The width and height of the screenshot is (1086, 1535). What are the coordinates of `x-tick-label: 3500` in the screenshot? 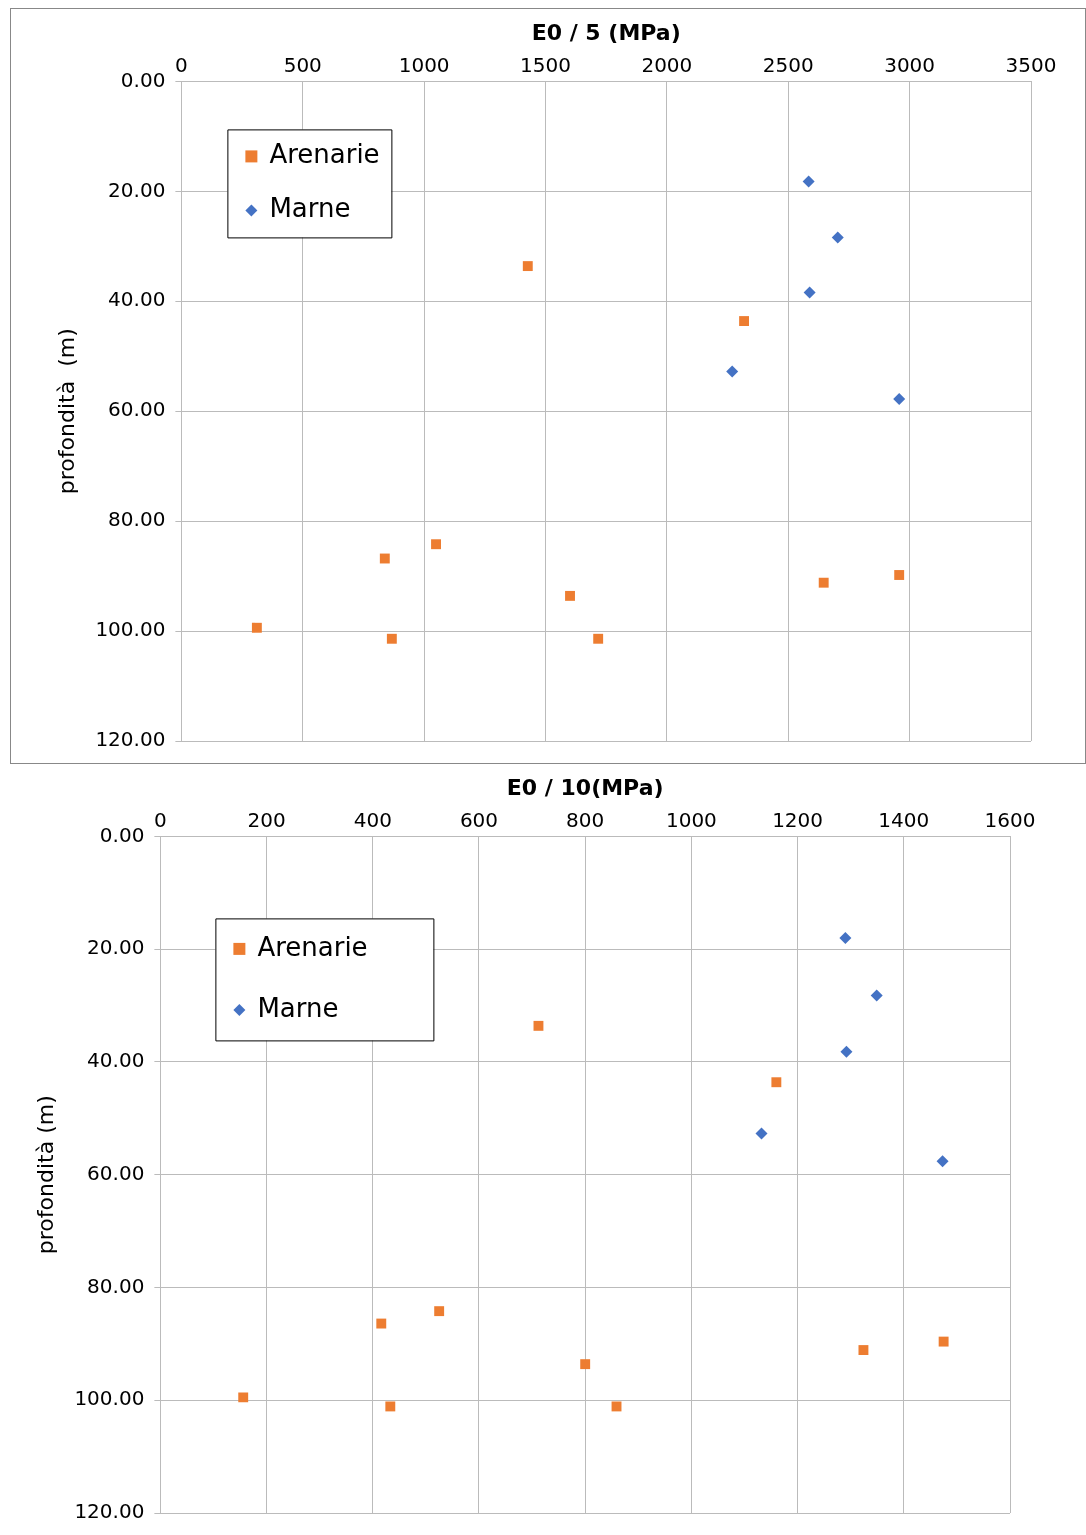 It's located at (1031, 64).